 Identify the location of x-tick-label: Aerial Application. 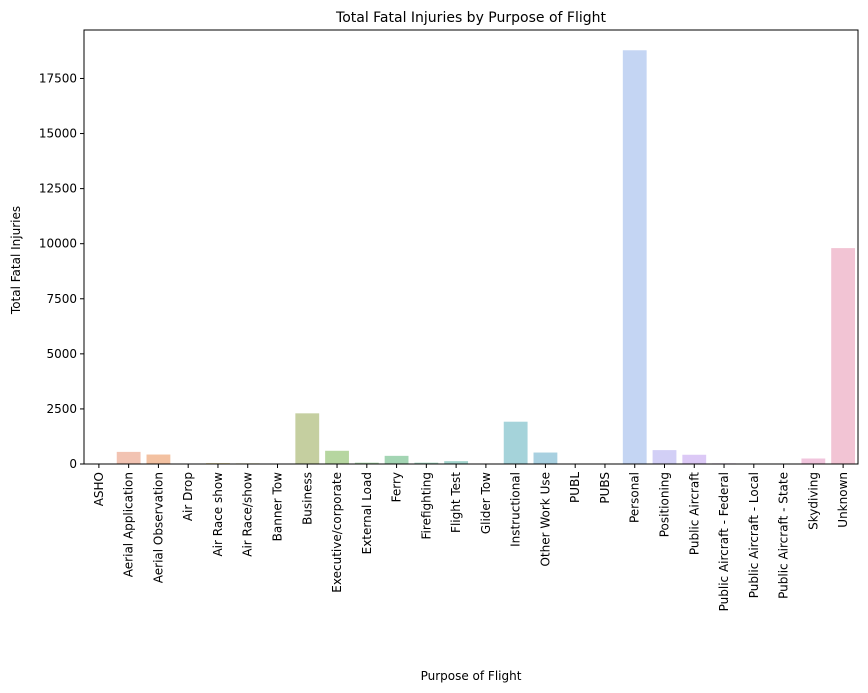
(129, 524).